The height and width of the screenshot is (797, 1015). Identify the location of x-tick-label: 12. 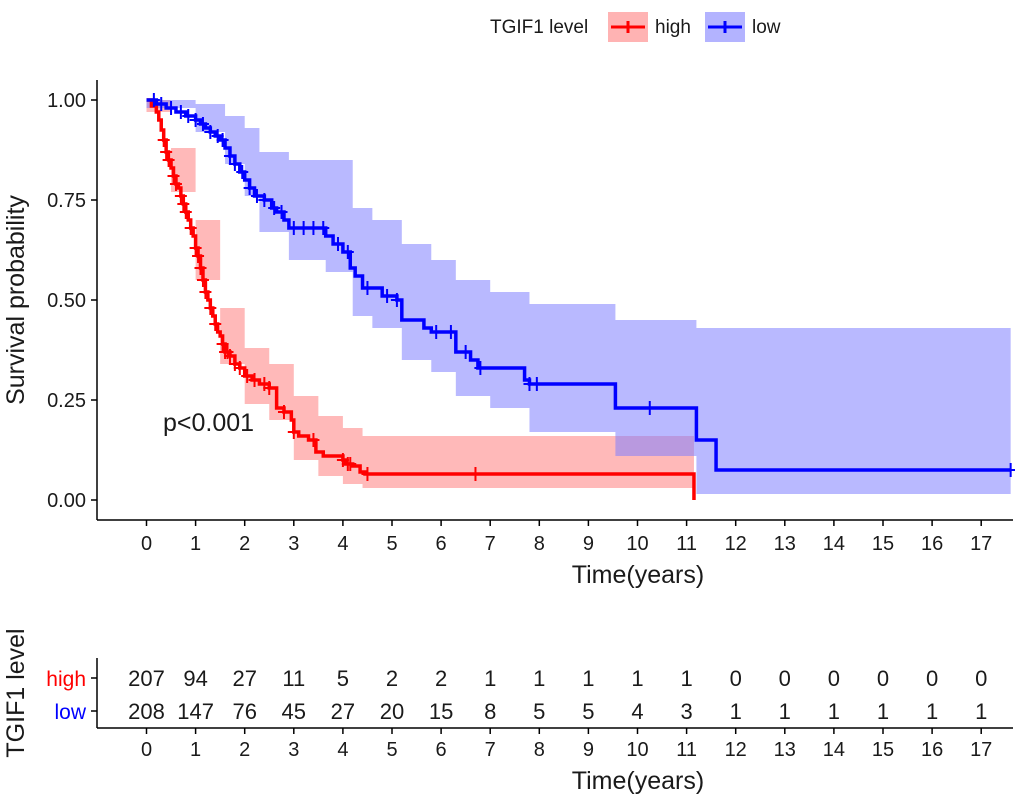
(736, 544).